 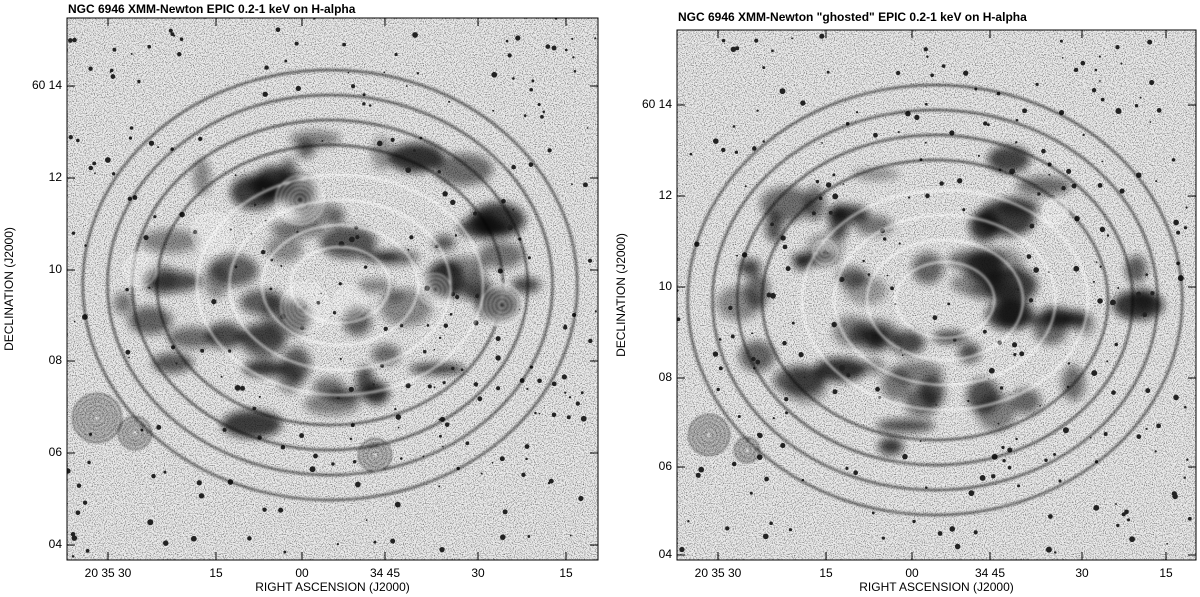 I want to click on y-tick-label: 06, so click(x=666, y=466).